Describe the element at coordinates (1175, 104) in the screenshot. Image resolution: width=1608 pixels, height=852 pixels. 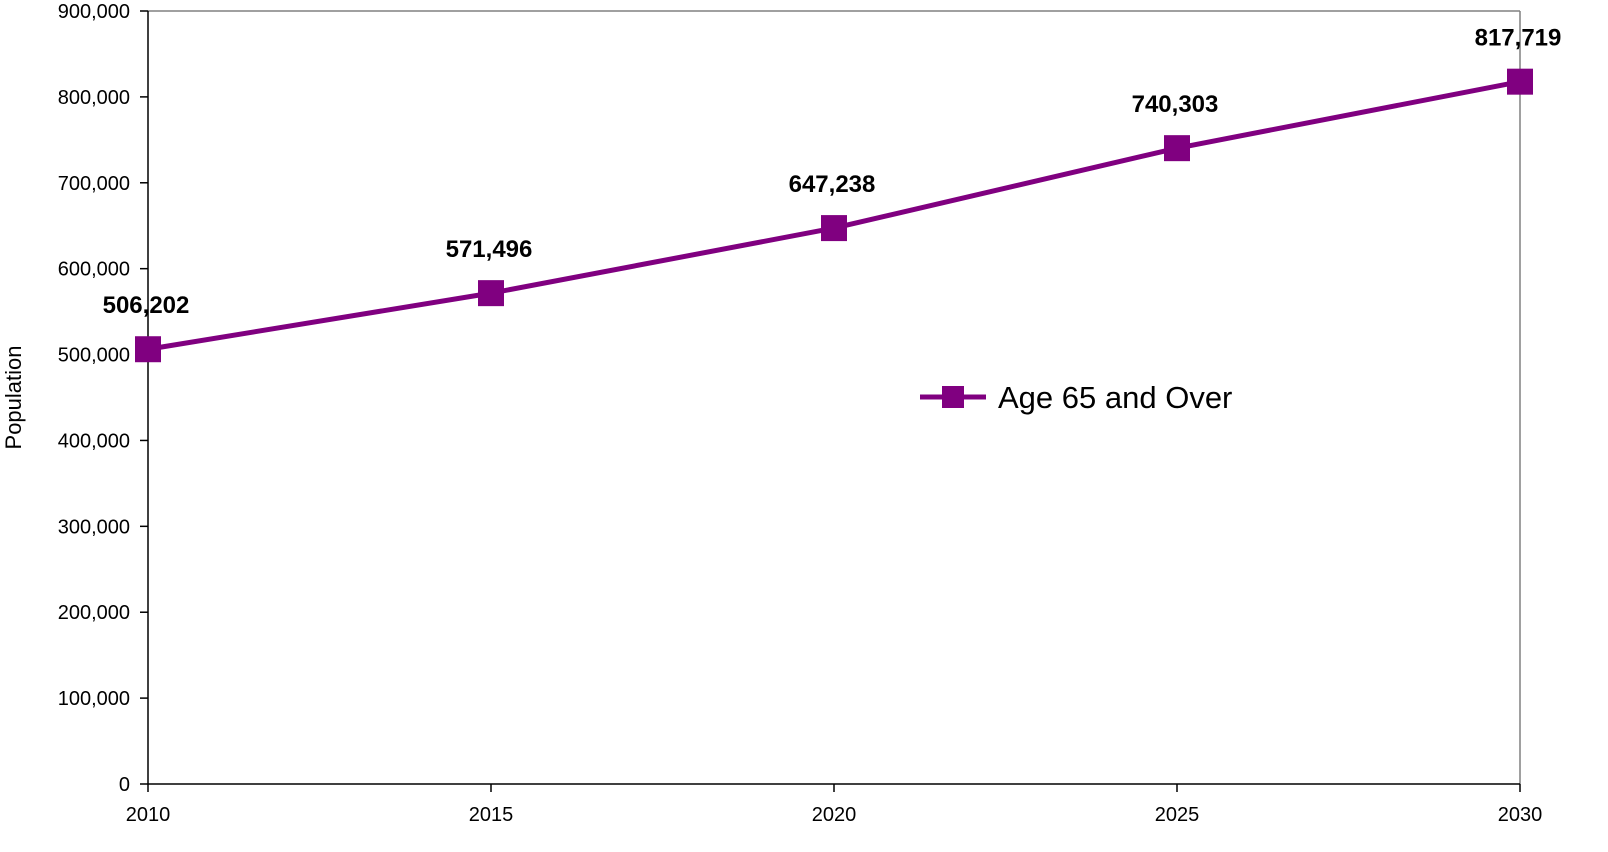
I see `data-label: 740,303` at that location.